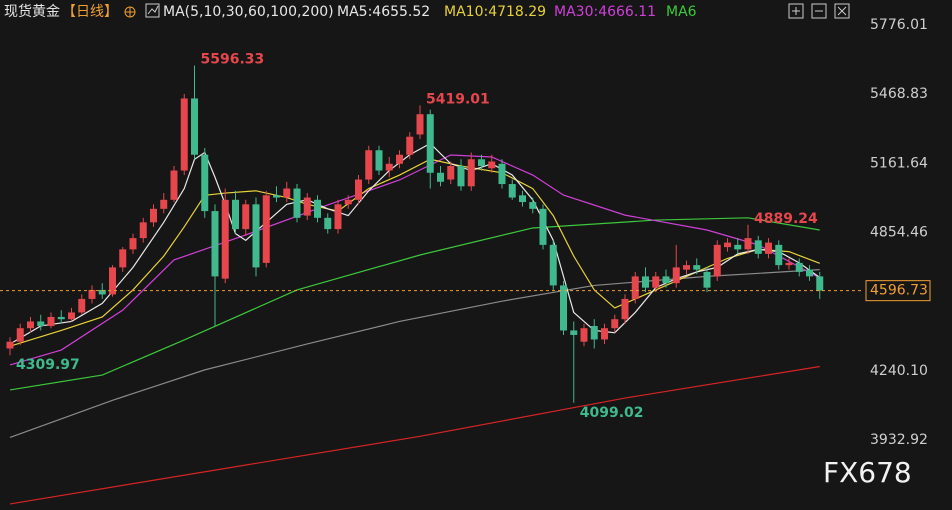 Image resolution: width=952 pixels, height=510 pixels. I want to click on price-mark: 5419.01, so click(458, 99).